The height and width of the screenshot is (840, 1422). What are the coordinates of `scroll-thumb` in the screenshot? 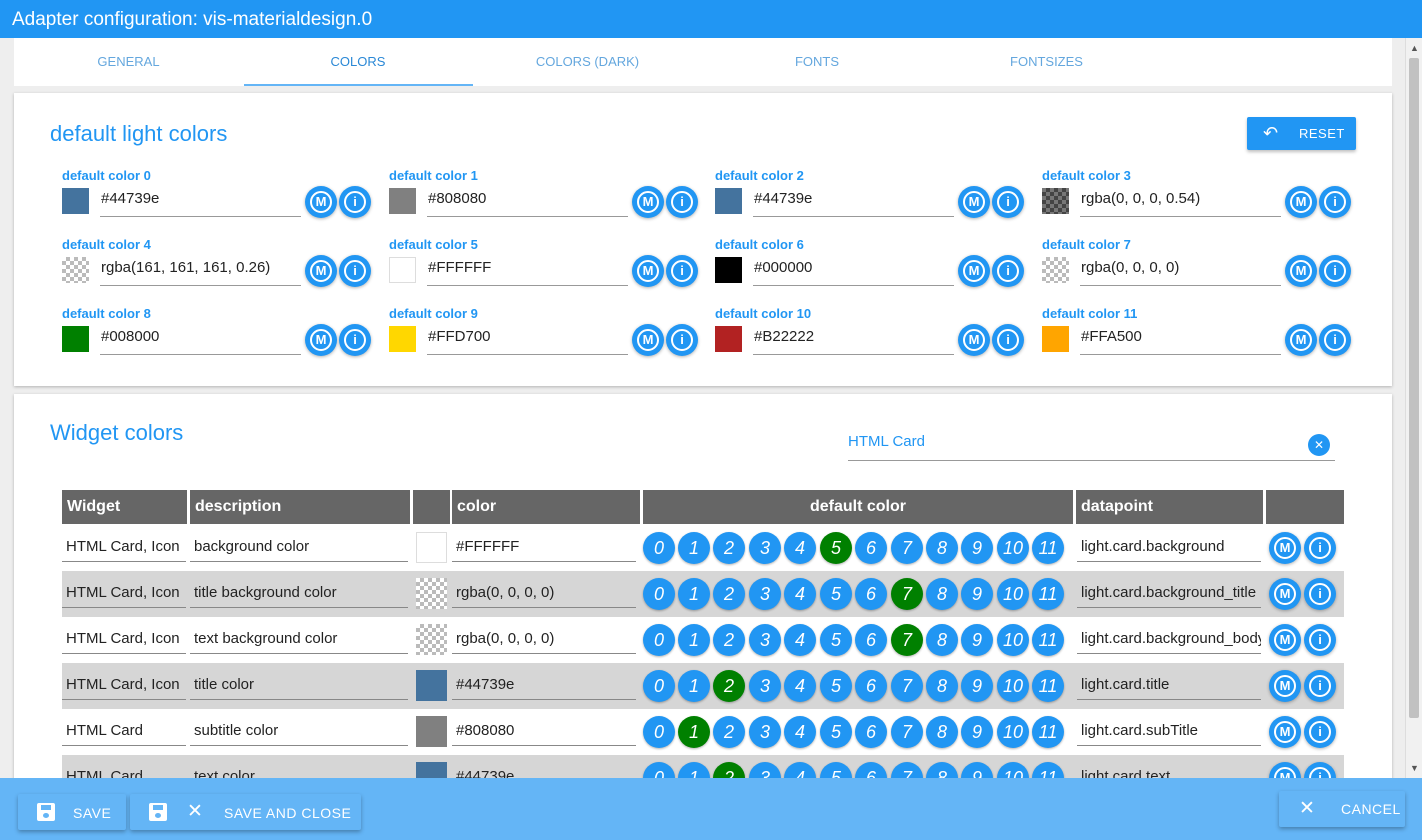 It's located at (1414, 388).